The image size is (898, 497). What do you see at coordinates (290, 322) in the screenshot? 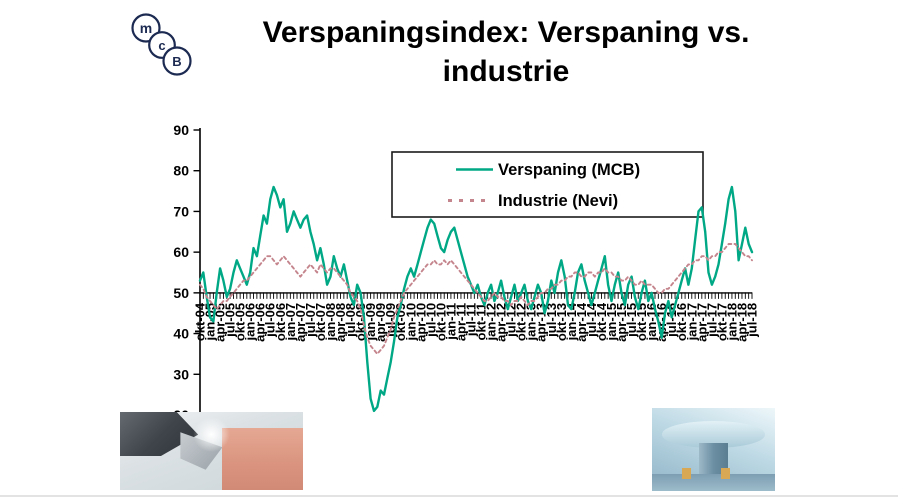
I see `x-tick-label: jan-07` at bounding box center [290, 322].